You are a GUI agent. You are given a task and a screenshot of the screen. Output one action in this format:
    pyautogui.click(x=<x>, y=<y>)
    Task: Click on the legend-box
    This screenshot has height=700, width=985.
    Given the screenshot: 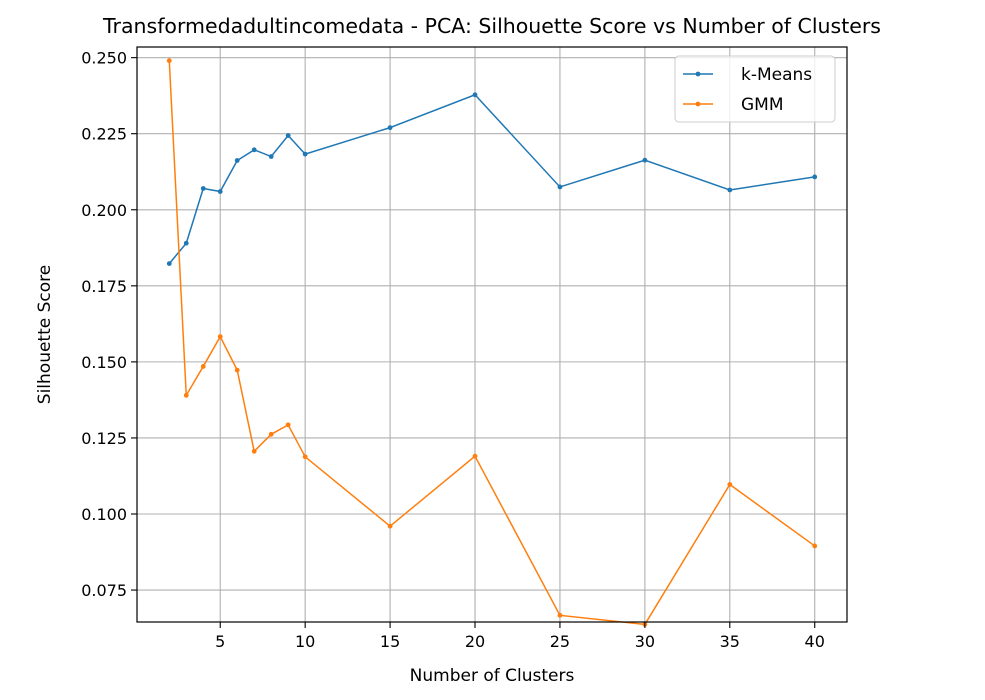 What is the action you would take?
    pyautogui.click(x=755, y=89)
    